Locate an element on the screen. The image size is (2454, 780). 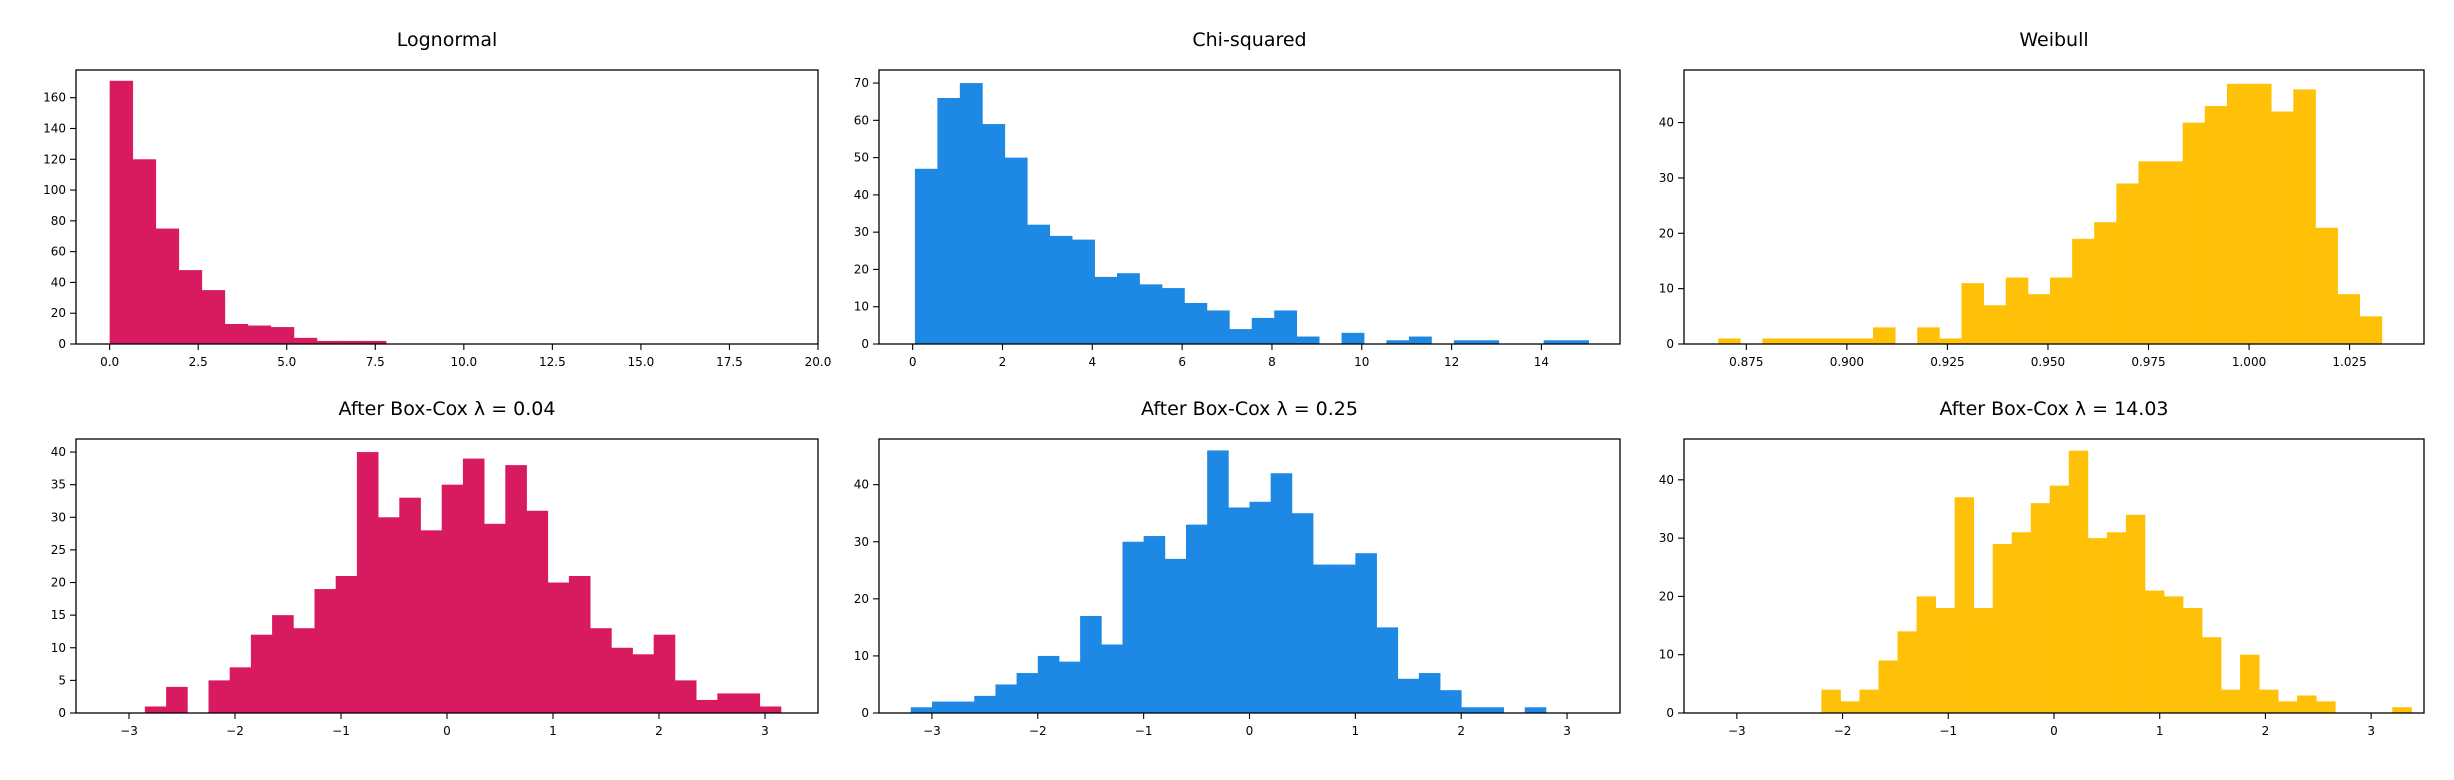
panel-title: After Box-Cox λ = 0.25 is located at coordinates (1249, 409).